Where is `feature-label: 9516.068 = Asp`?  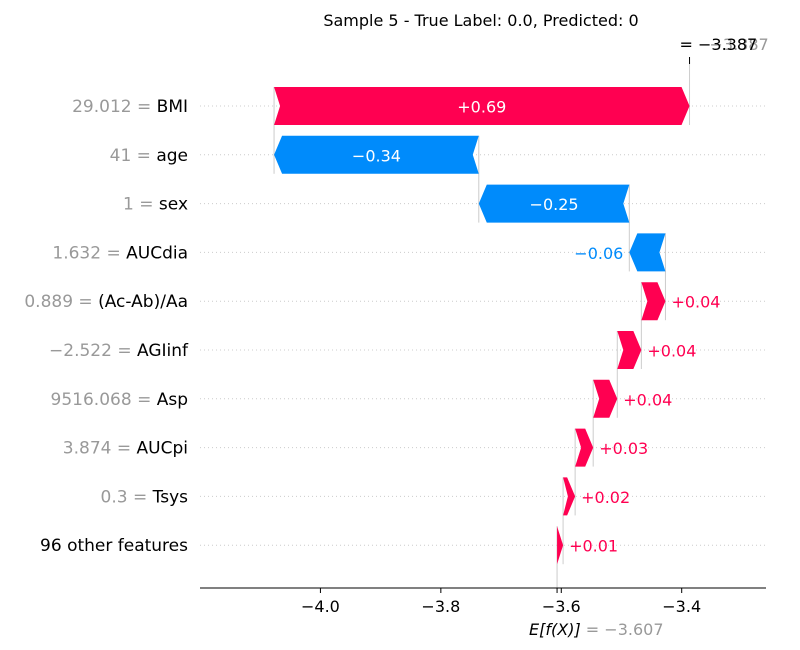 feature-label: 9516.068 = Asp is located at coordinates (119, 400).